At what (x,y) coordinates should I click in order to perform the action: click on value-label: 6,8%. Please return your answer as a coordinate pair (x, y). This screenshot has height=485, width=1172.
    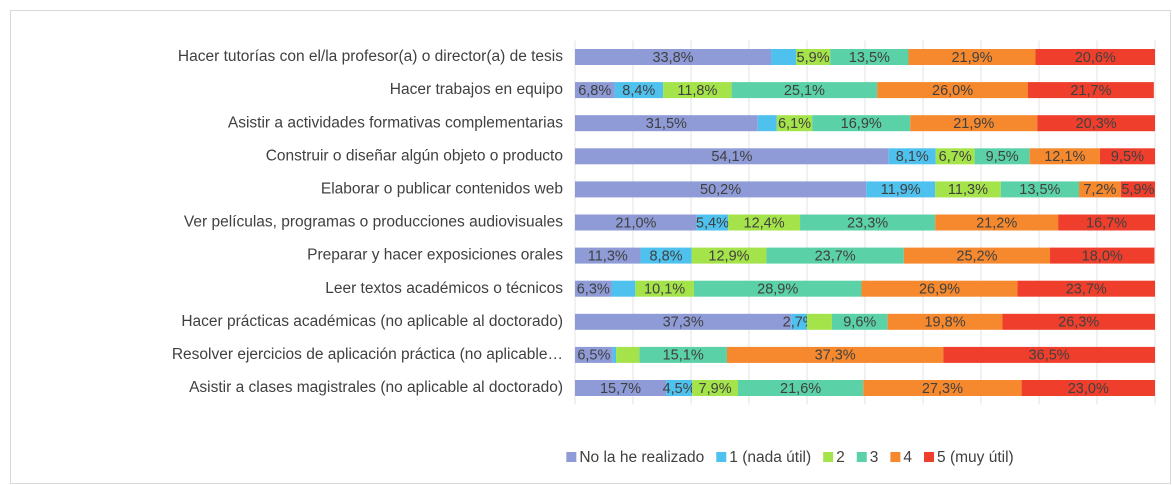
    Looking at the image, I should click on (594, 91).